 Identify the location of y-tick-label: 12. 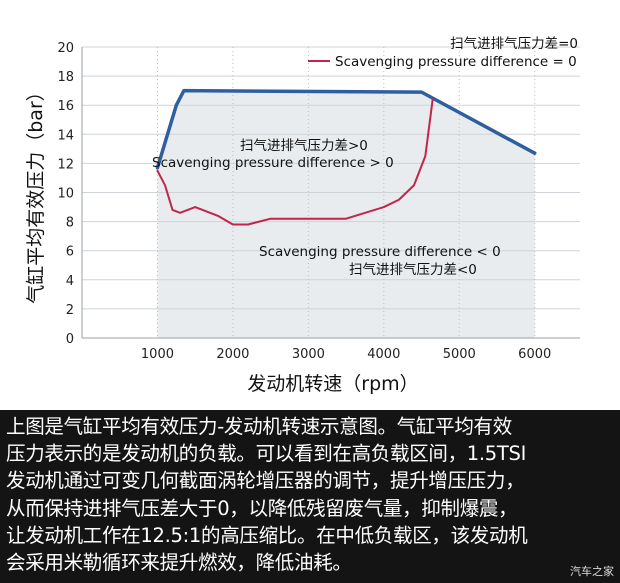
(65, 164).